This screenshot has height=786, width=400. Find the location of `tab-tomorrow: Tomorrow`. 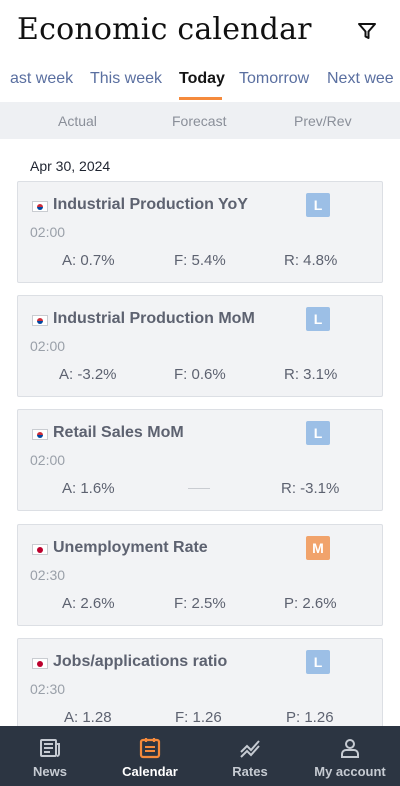

tab-tomorrow: Tomorrow is located at coordinates (274, 78).